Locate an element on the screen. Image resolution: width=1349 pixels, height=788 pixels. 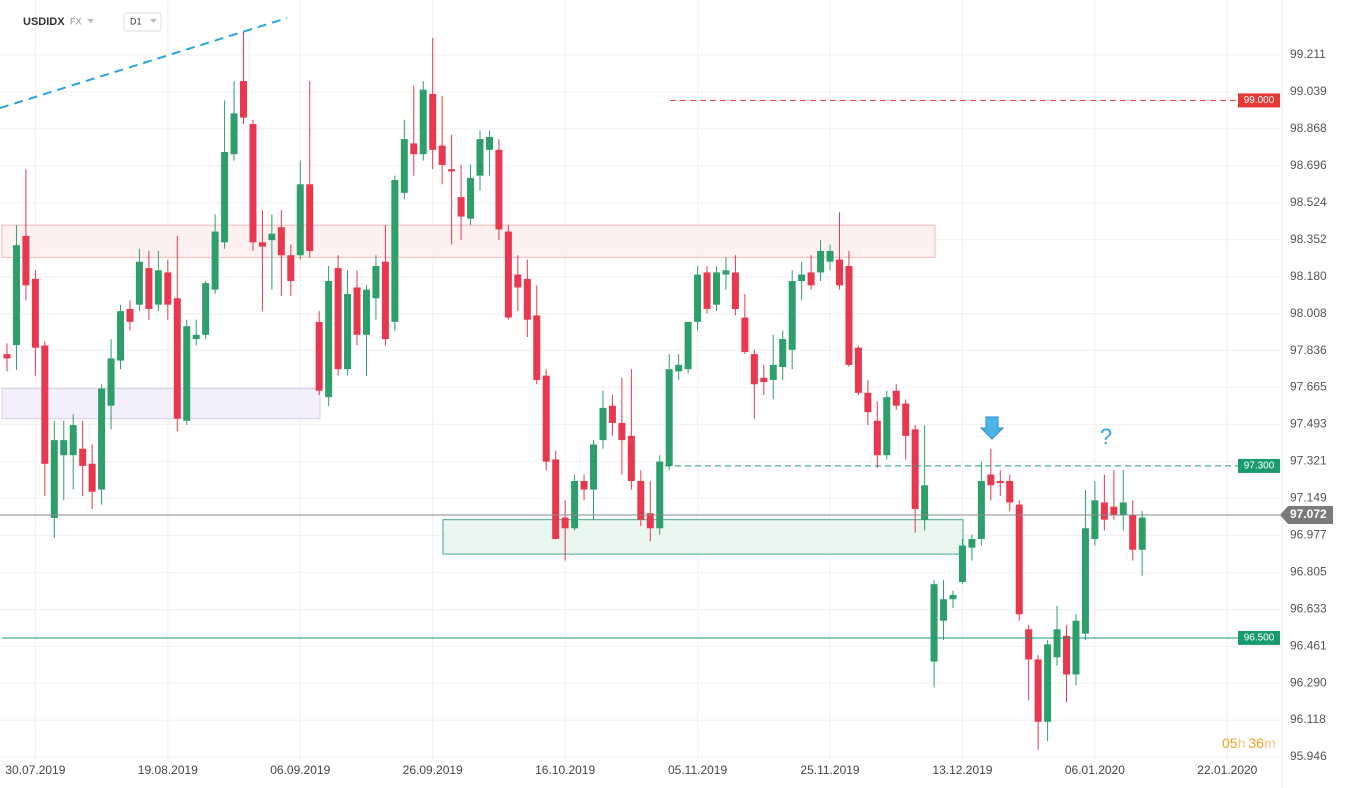
y-tick-label: 98.180 is located at coordinates (1308, 276).